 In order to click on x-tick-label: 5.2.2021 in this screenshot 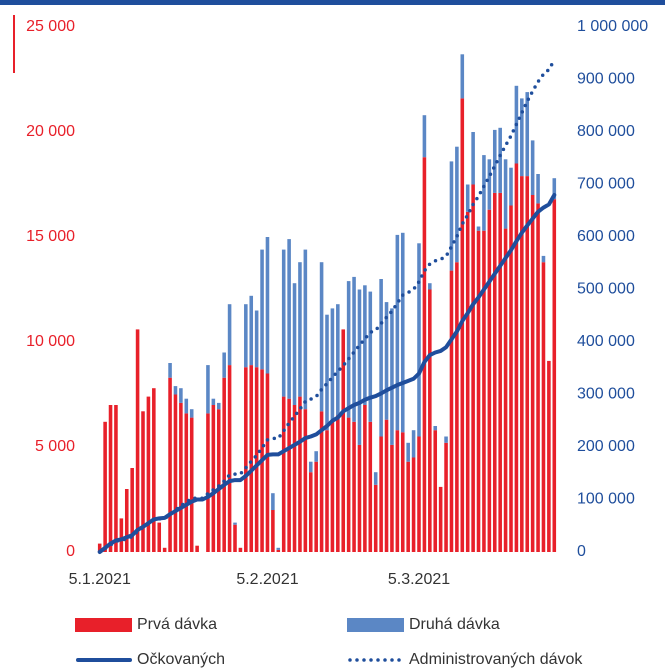, I will do `click(267, 579)`.